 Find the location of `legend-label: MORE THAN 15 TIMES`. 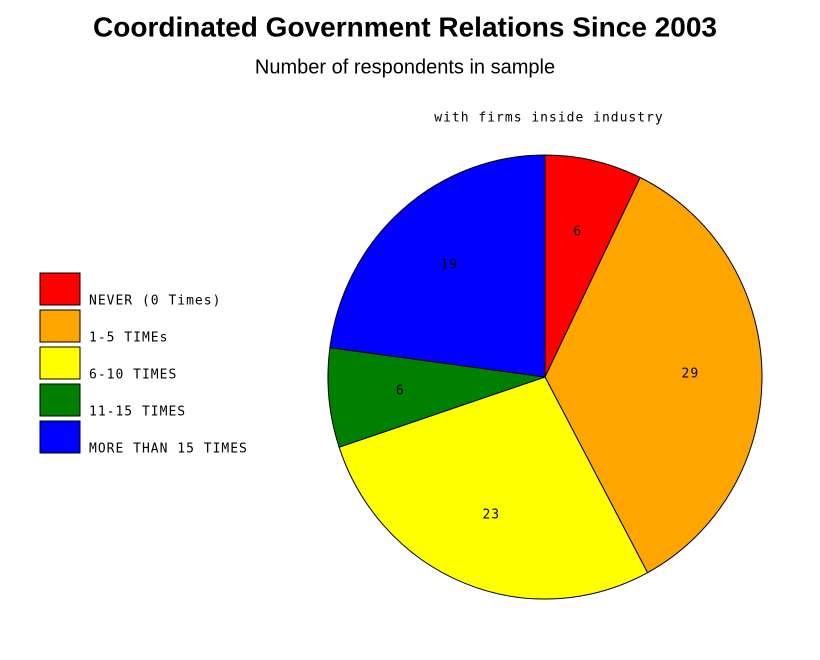

legend-label: MORE THAN 15 TIMES is located at coordinates (168, 449).